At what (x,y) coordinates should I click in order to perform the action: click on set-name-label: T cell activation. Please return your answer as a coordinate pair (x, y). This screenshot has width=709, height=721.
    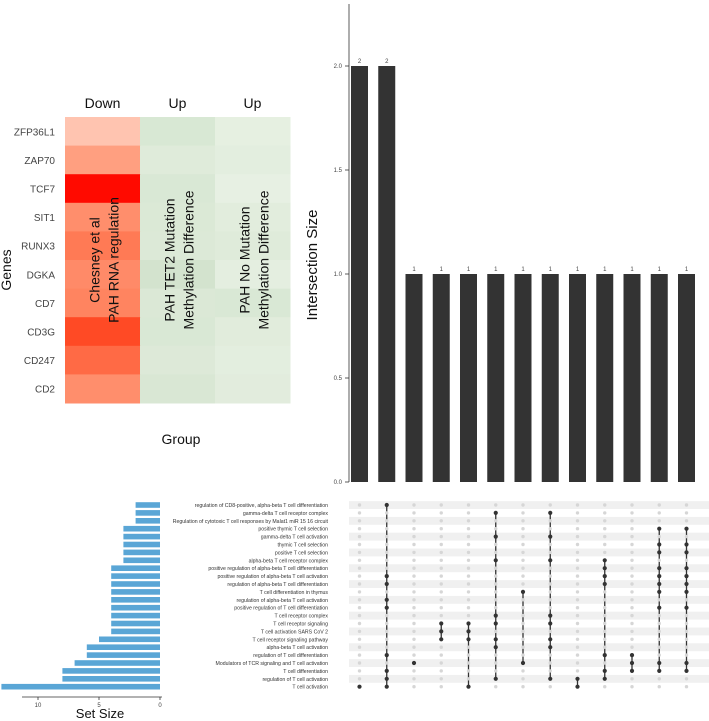
    Looking at the image, I should click on (310, 688).